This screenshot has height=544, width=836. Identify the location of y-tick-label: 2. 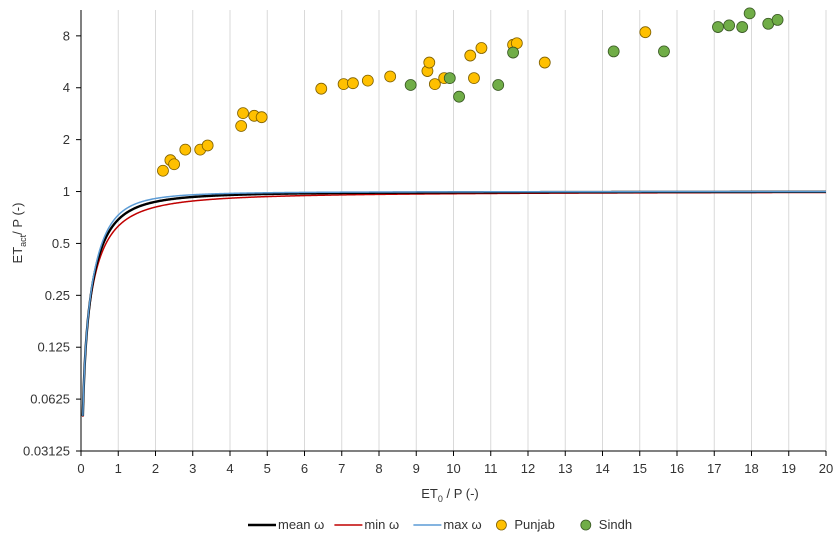
(66, 139).